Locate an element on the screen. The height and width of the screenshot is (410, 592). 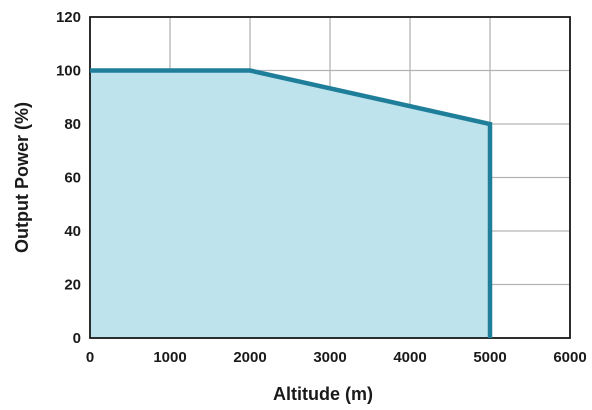
x-tick-label: 4000 is located at coordinates (409, 357).